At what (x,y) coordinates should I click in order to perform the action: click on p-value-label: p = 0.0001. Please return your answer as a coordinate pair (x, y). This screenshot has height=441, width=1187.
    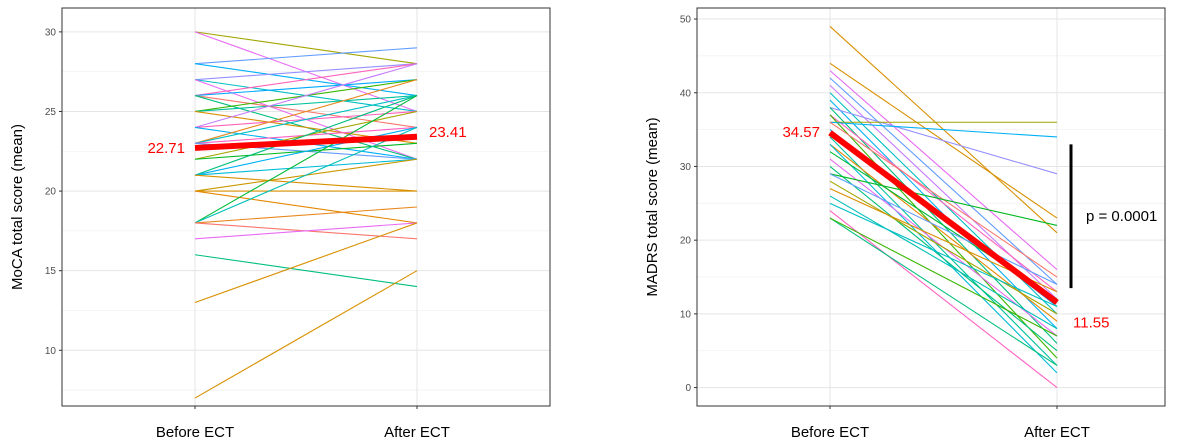
    Looking at the image, I should click on (1121, 216).